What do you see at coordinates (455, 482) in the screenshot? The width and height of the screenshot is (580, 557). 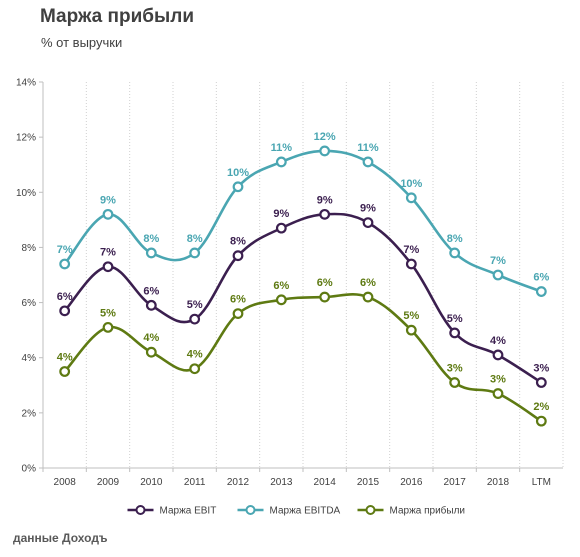 I see `x-tick-label: 2017` at bounding box center [455, 482].